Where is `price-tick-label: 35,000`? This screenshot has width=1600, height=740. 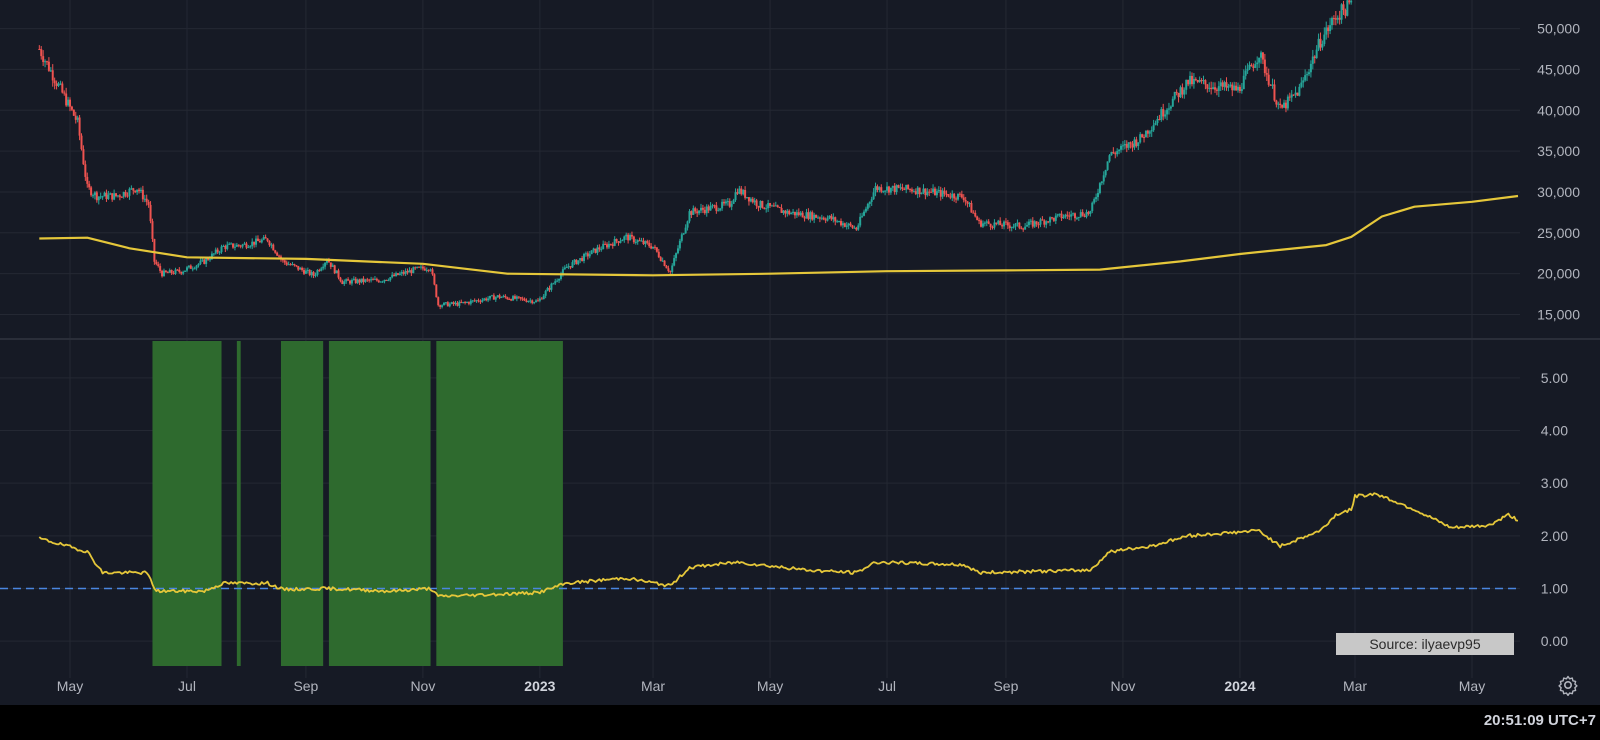
price-tick-label: 35,000 is located at coordinates (1558, 151).